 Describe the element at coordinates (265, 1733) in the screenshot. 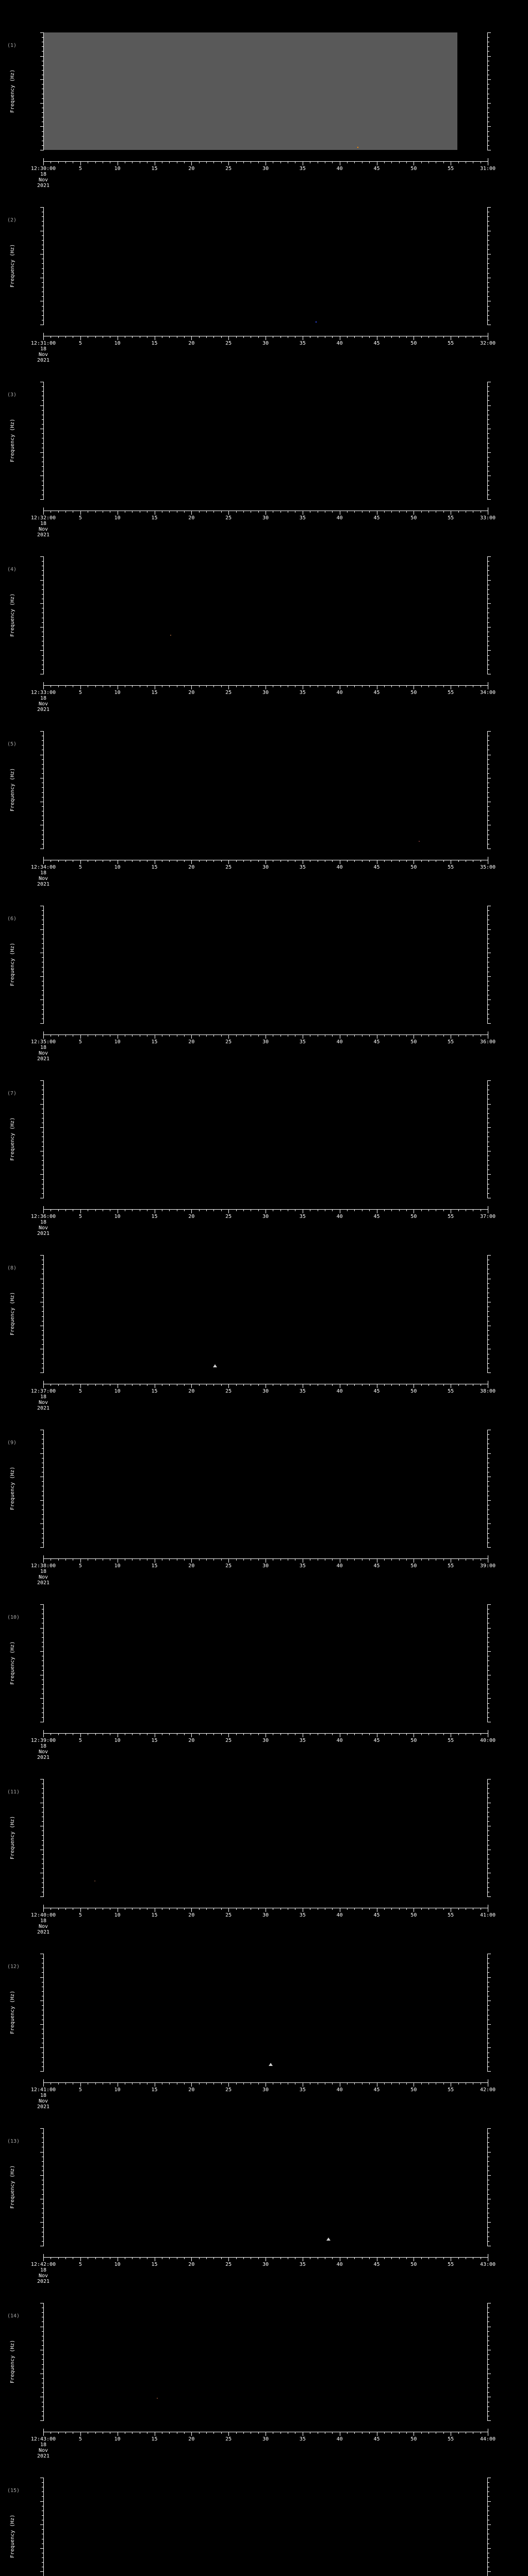

I see `x-axis` at that location.